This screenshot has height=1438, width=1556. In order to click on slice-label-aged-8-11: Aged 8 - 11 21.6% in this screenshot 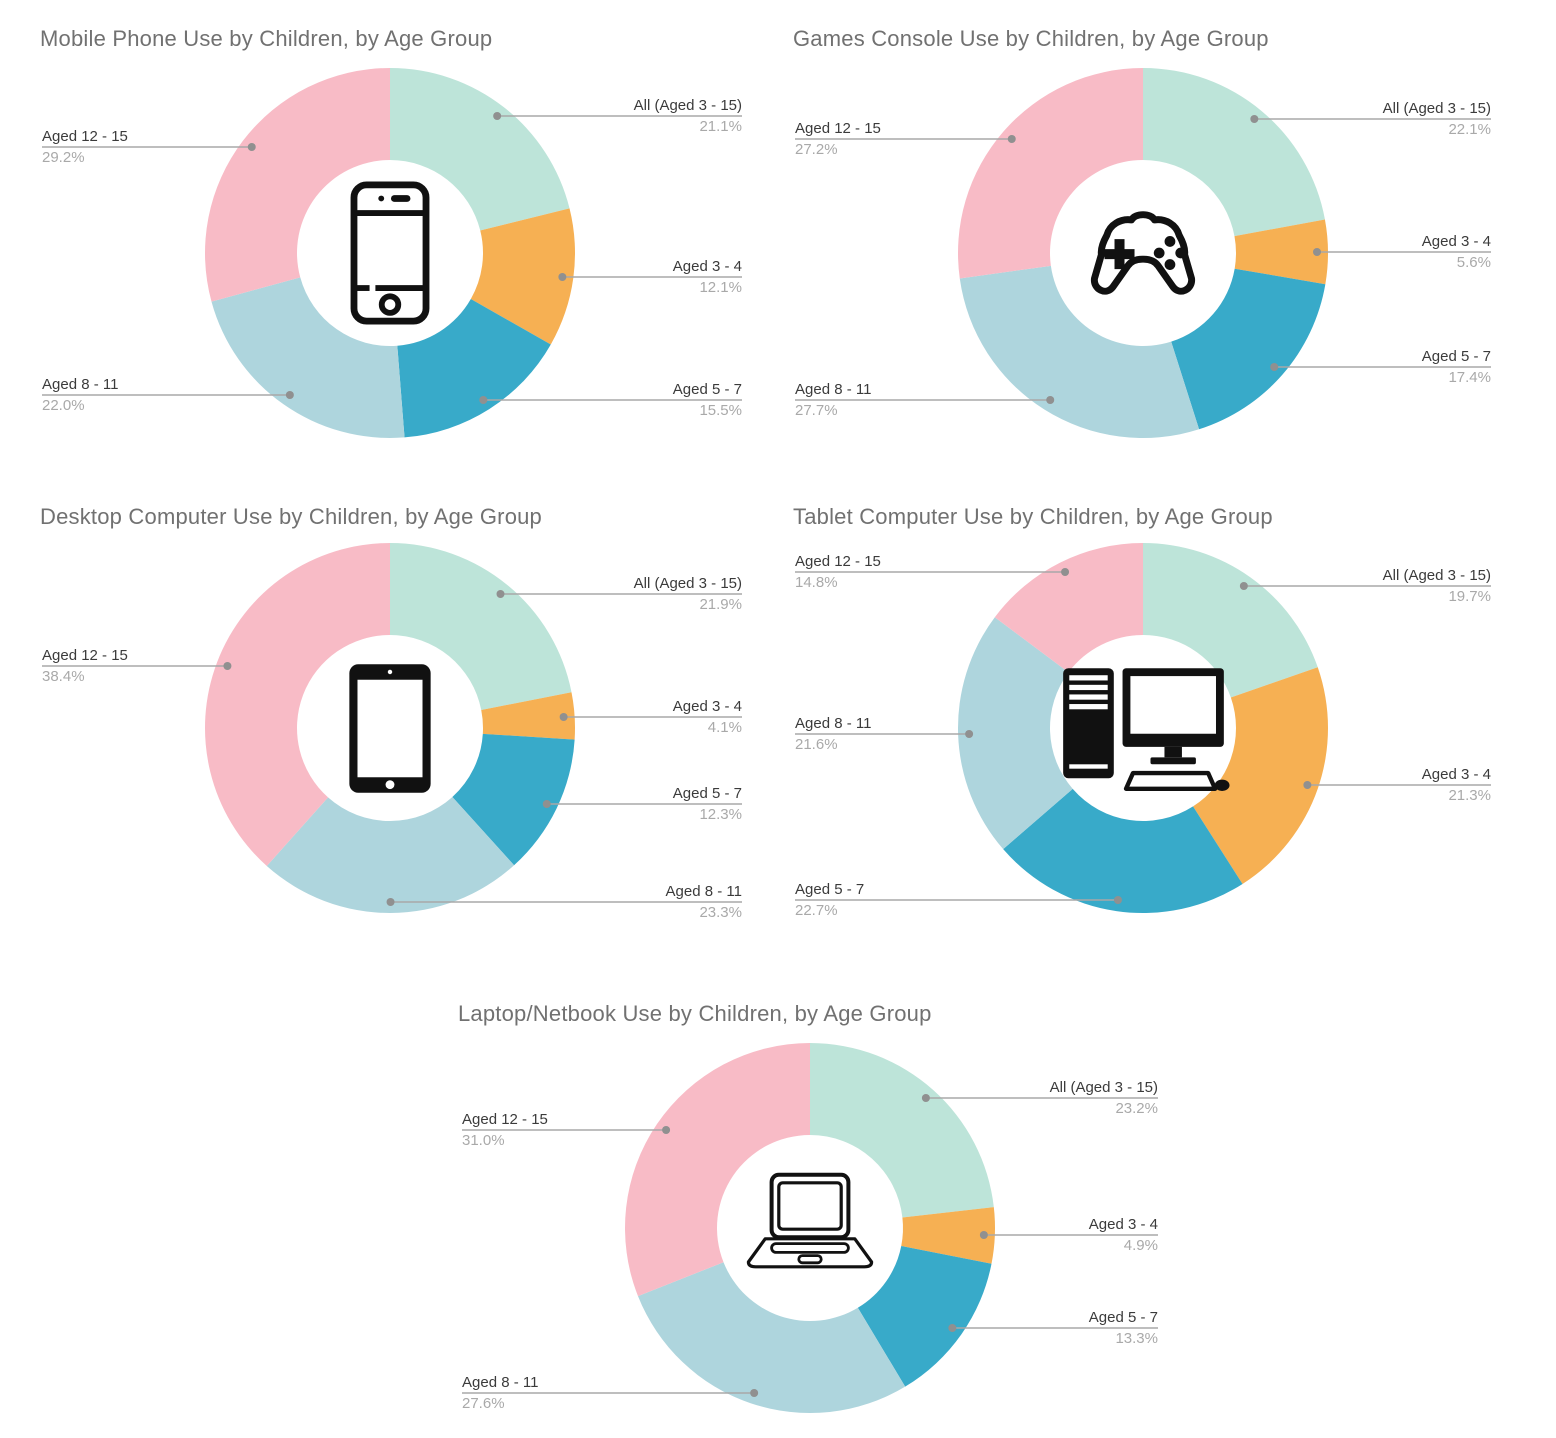, I will do `click(833, 734)`.